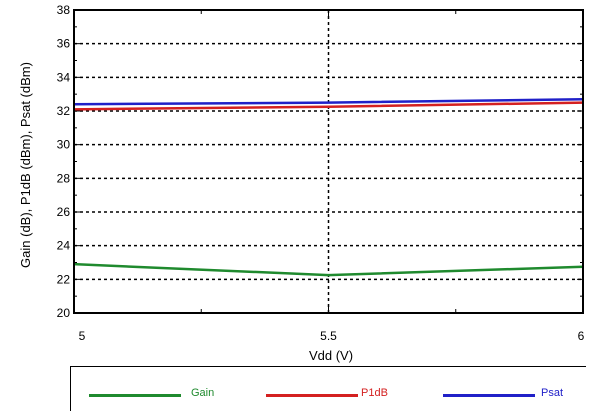 Image resolution: width=590 pixels, height=411 pixels. Describe the element at coordinates (64, 44) in the screenshot. I see `y-tick-label: 36` at that location.